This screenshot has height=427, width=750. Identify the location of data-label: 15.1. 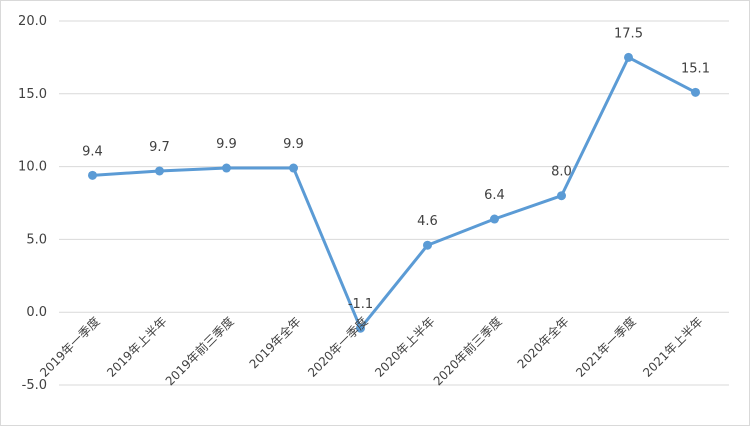
(695, 68).